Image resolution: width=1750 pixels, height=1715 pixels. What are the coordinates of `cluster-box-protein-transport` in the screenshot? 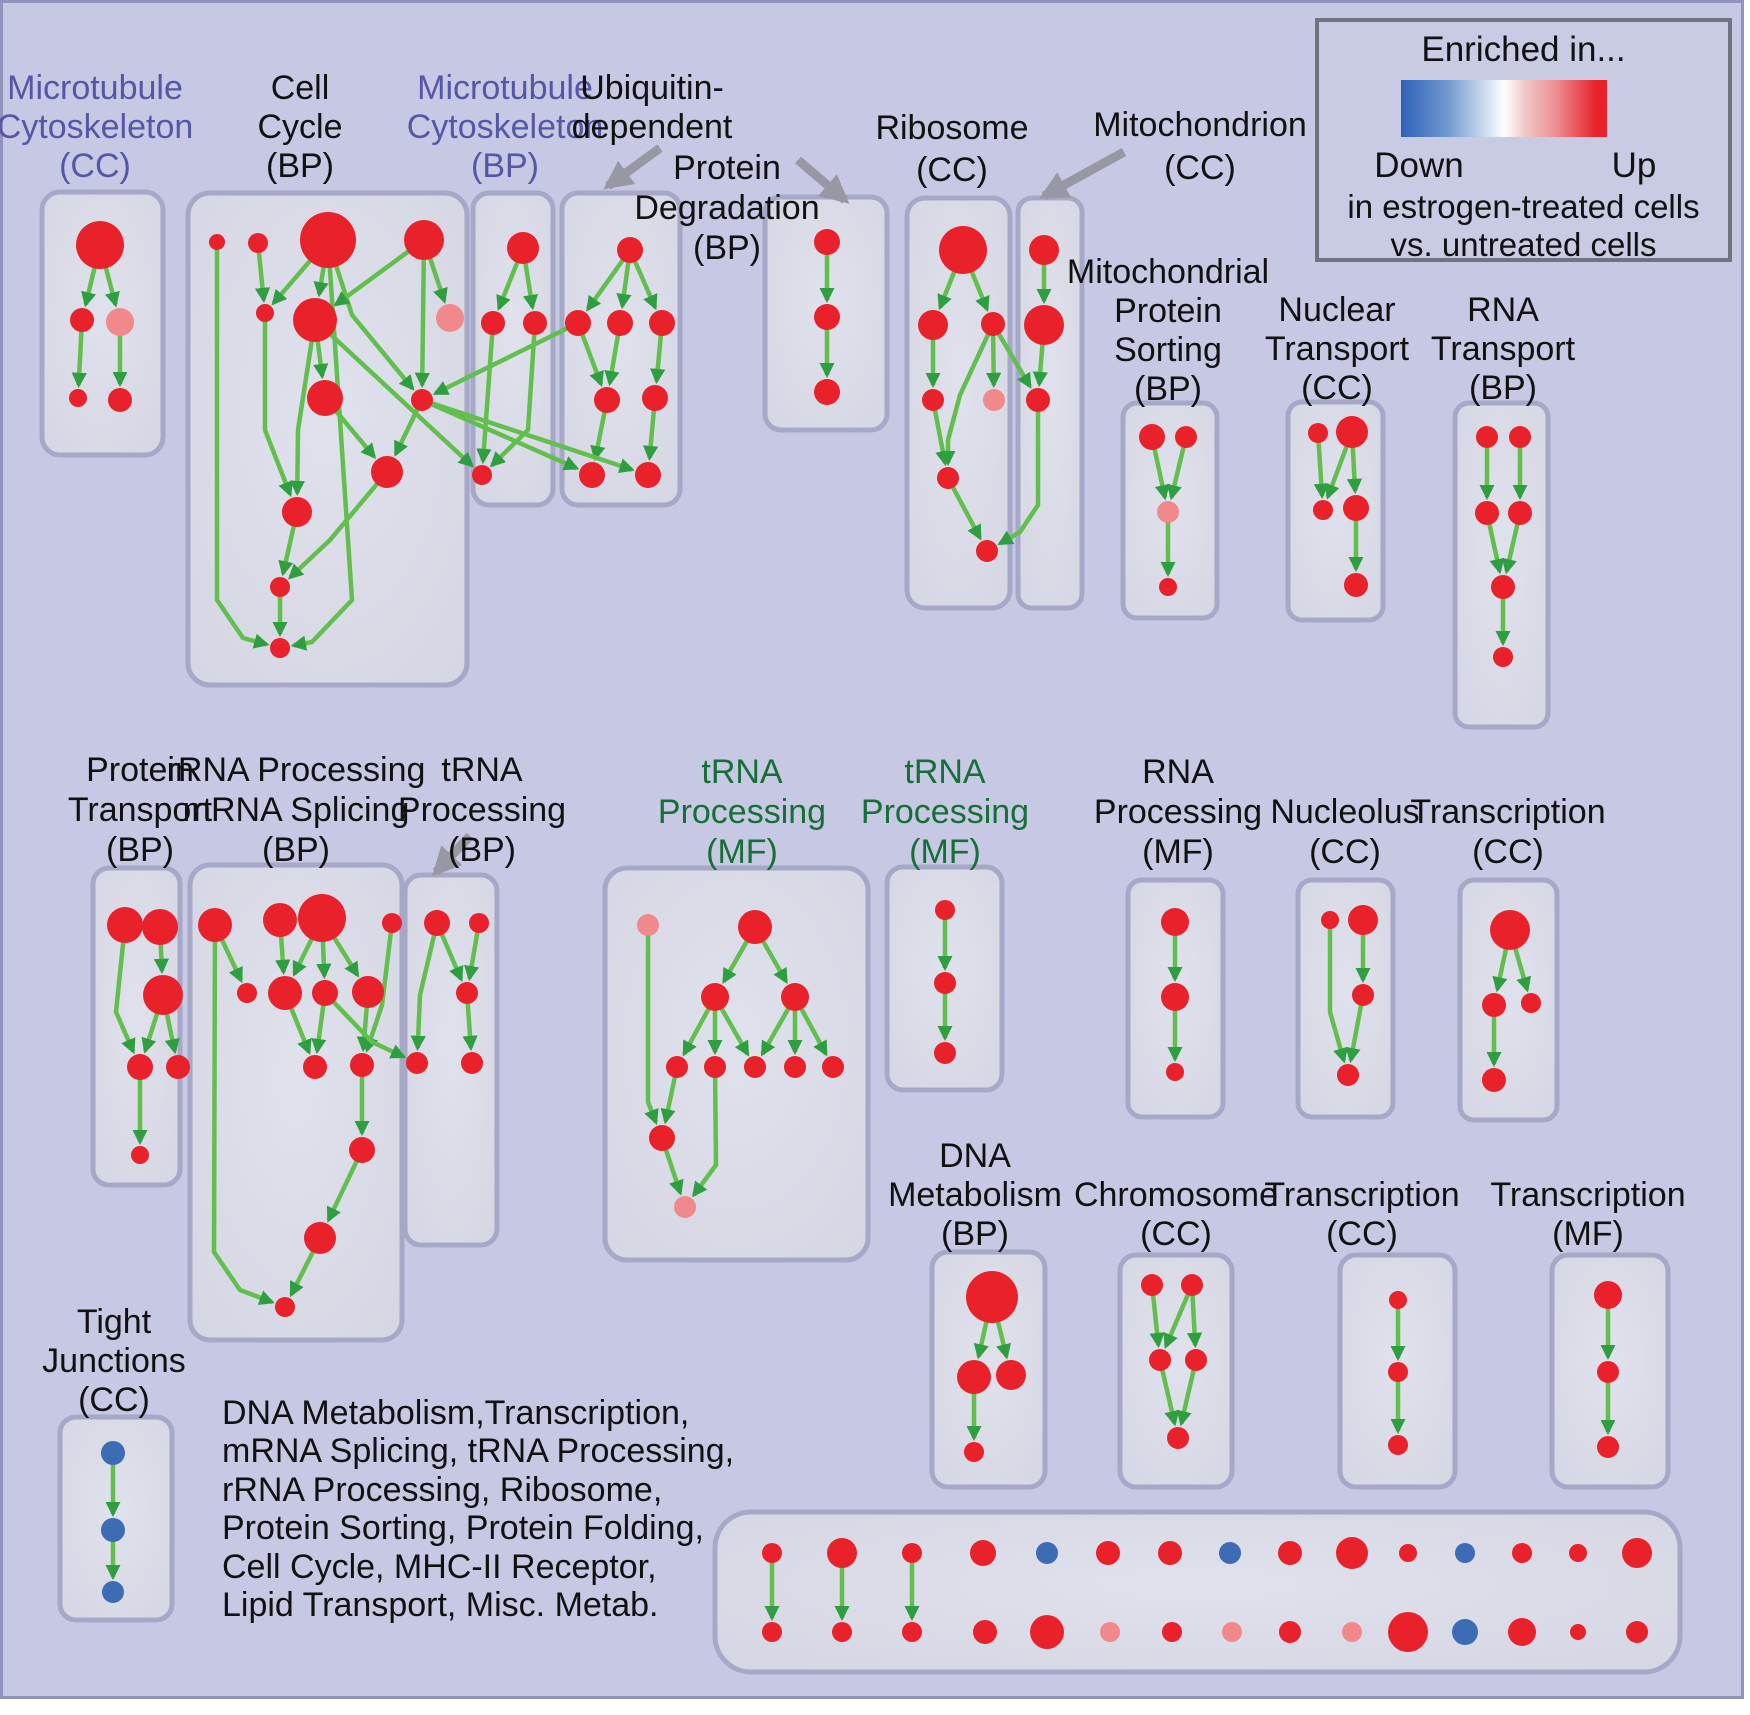 It's located at (136, 1026).